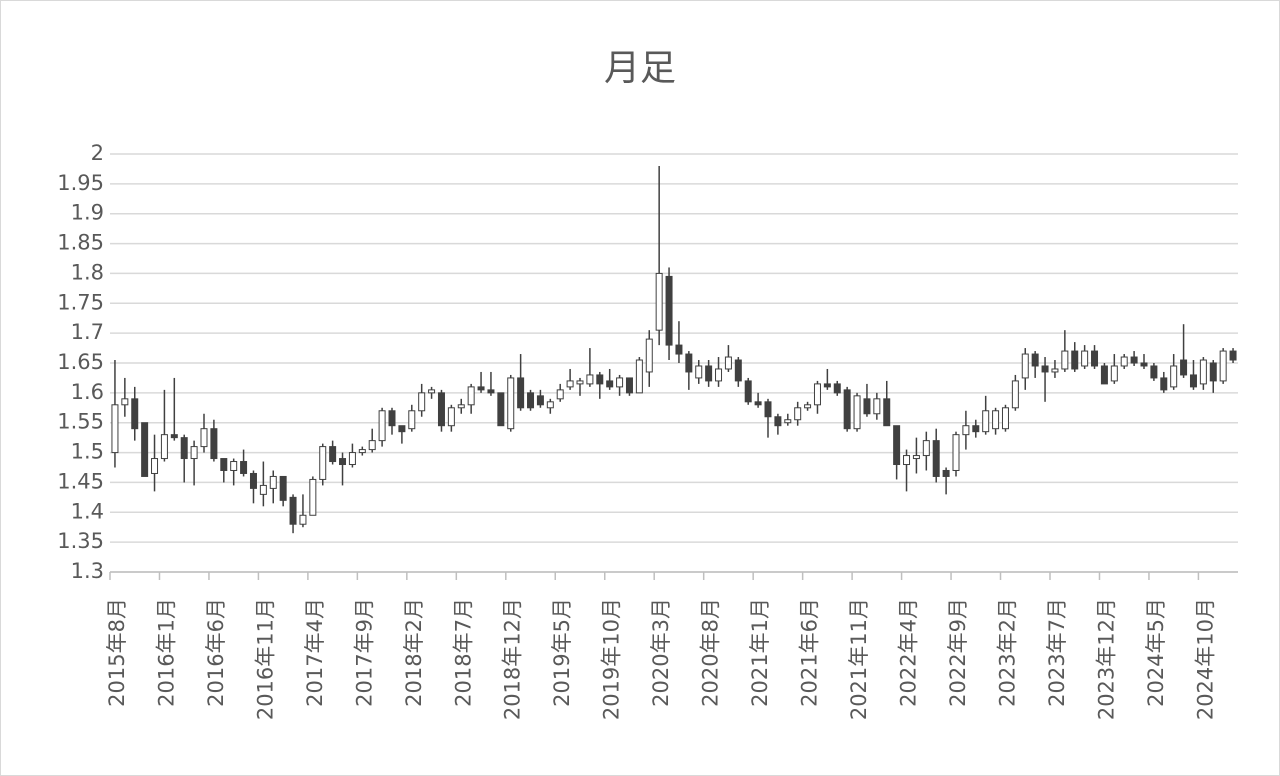 This screenshot has width=1280, height=776. What do you see at coordinates (87, 392) in the screenshot?
I see `y-tick-label: 1.6` at bounding box center [87, 392].